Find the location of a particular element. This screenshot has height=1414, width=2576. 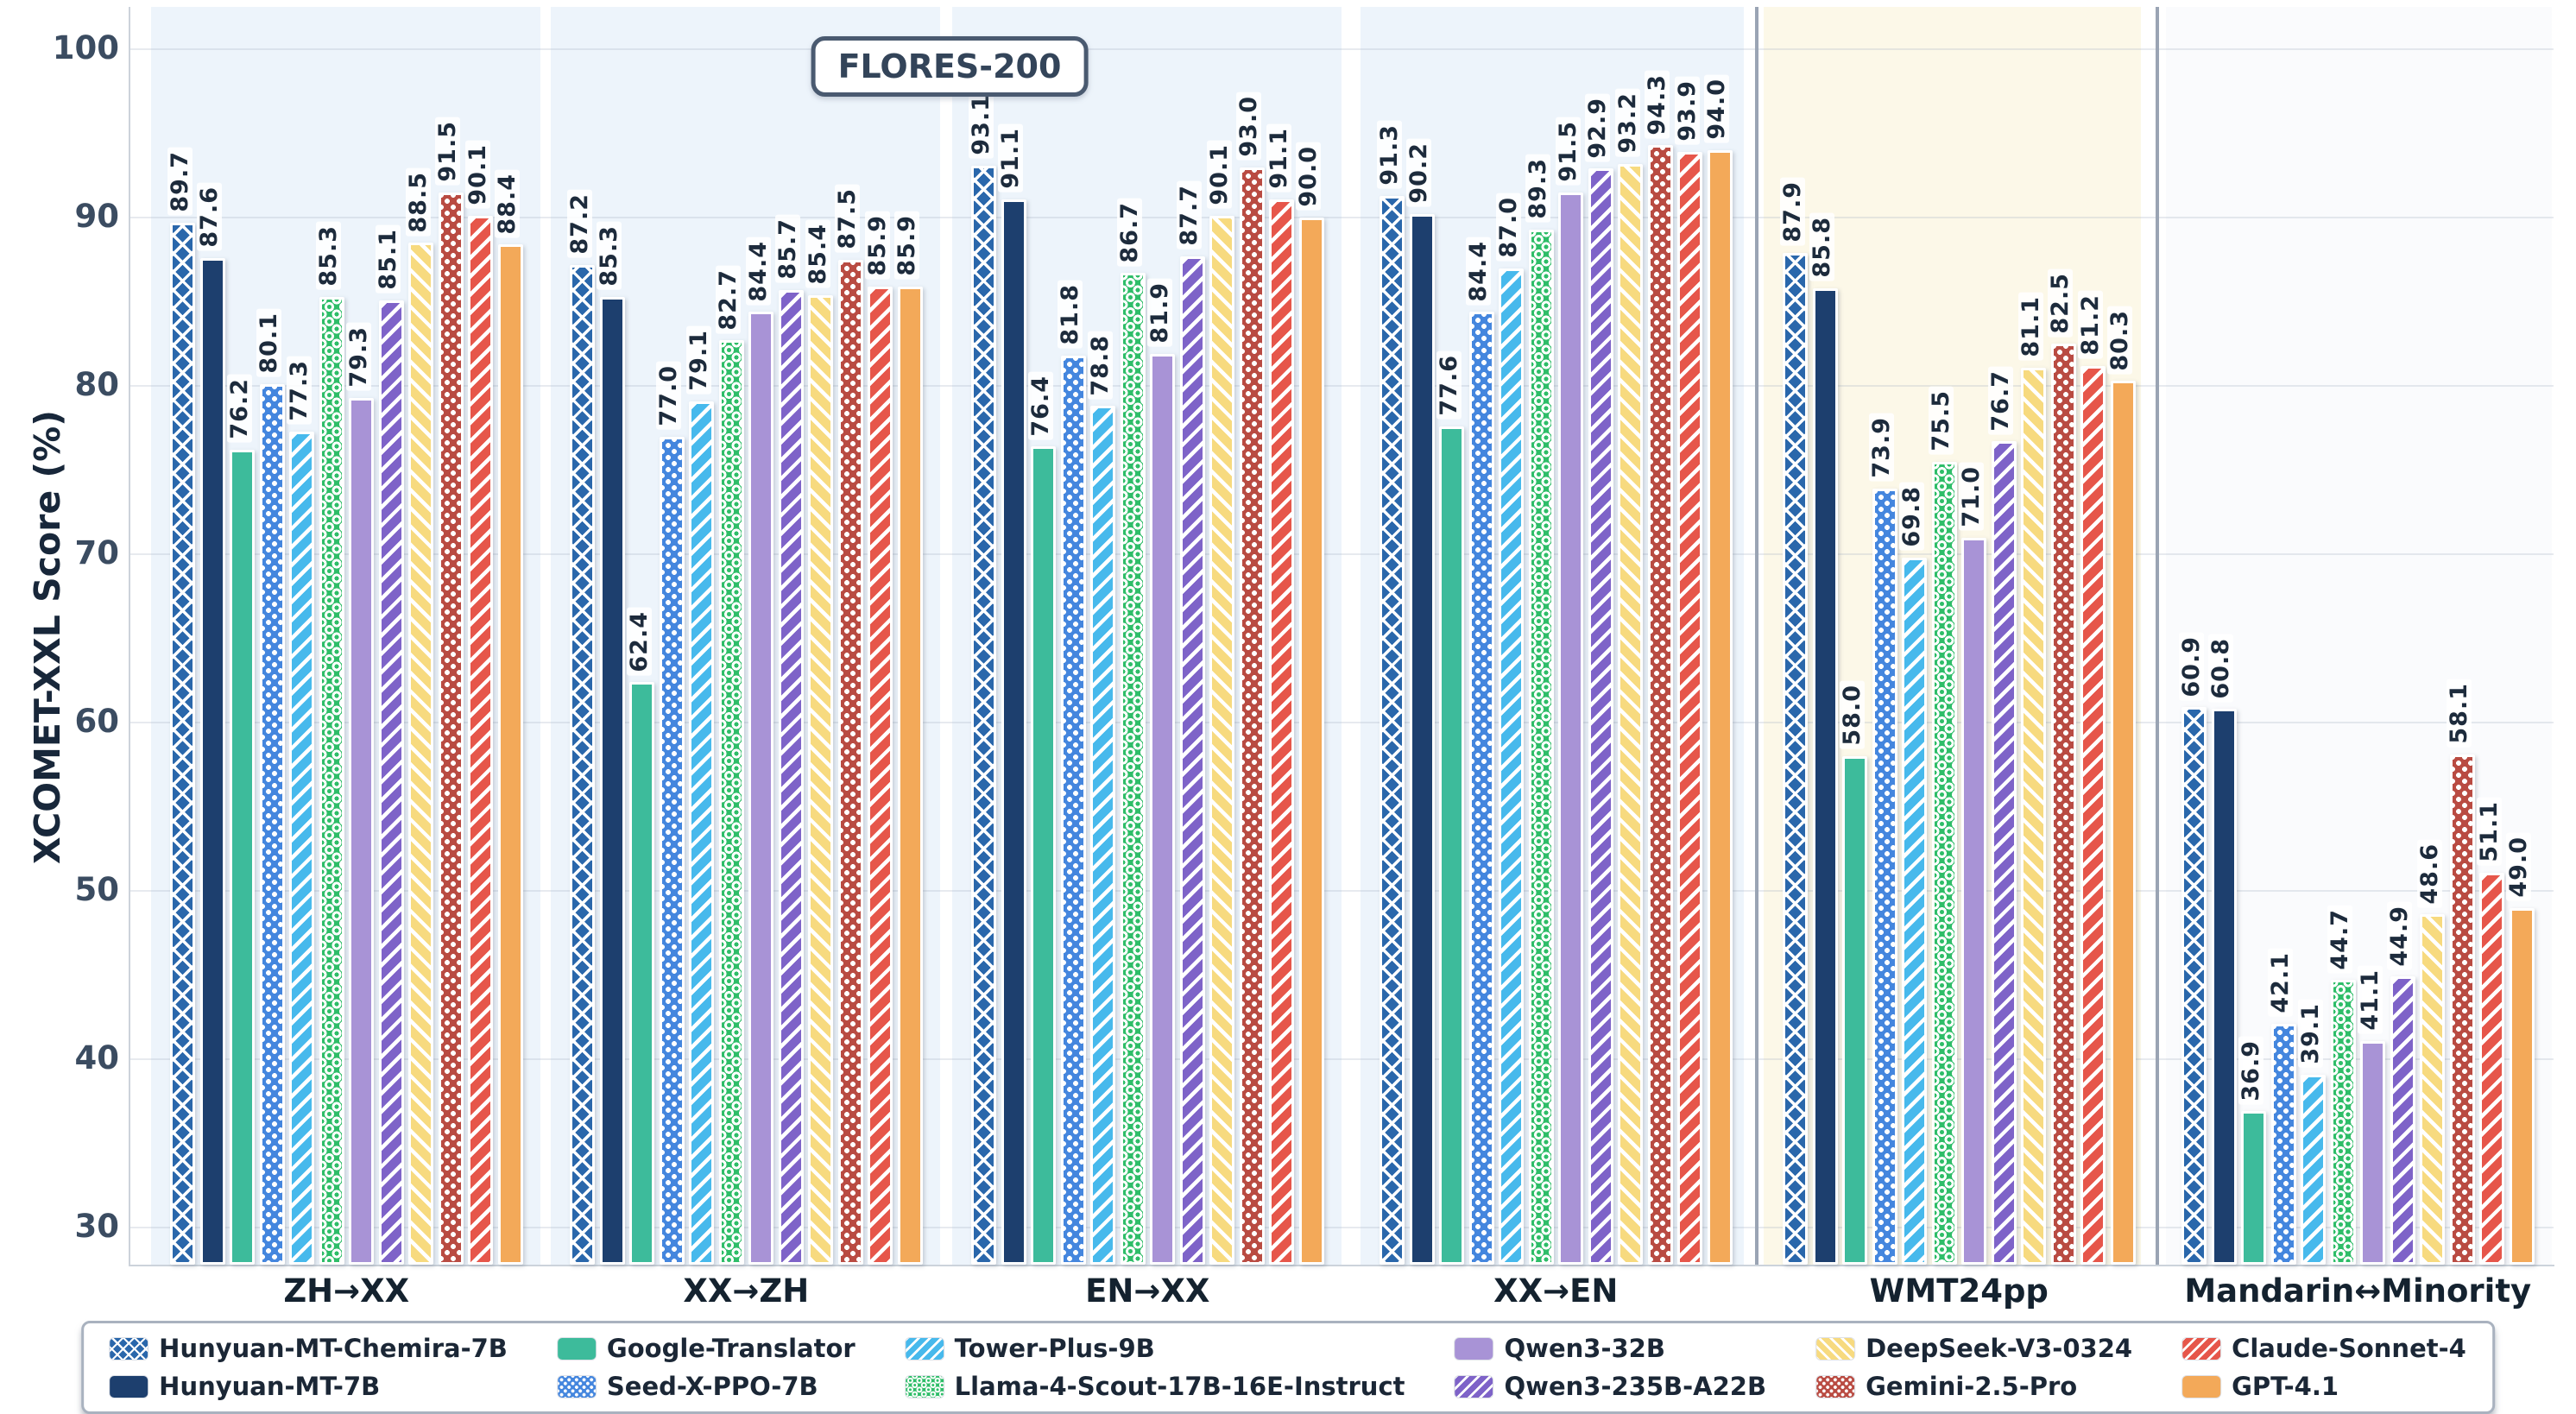

bar-Tower-Plus-9B-Mandarin↔Minority is located at coordinates (2313, 1169).